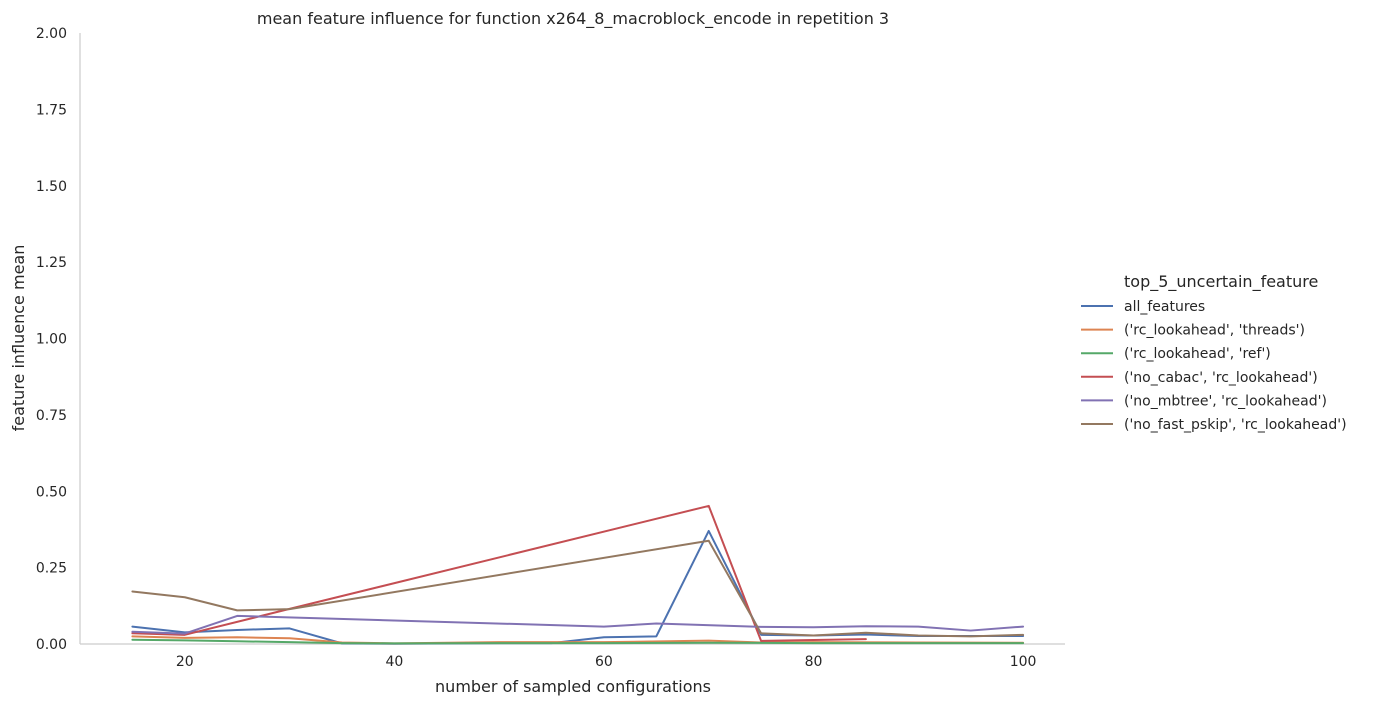 This screenshot has width=1380, height=706. I want to click on x-tick-label: 20, so click(185, 662).